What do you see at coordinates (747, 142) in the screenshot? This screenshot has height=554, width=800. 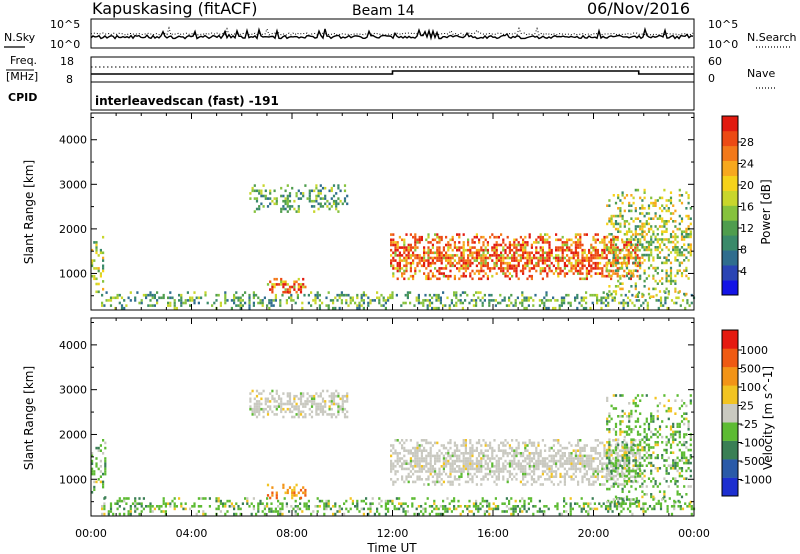 I see `colorbar-tick-label: 28` at bounding box center [747, 142].